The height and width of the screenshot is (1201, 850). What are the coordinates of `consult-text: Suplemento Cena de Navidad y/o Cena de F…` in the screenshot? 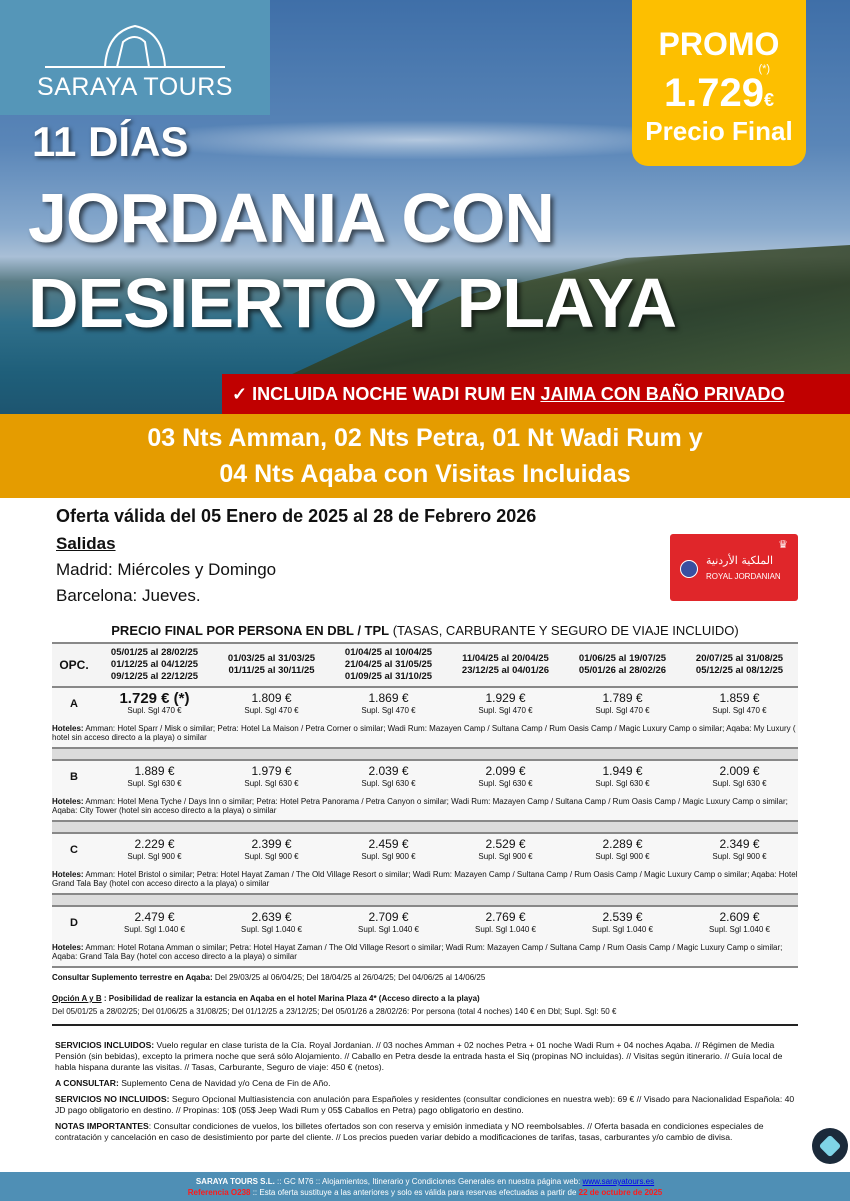 It's located at (224, 1083).